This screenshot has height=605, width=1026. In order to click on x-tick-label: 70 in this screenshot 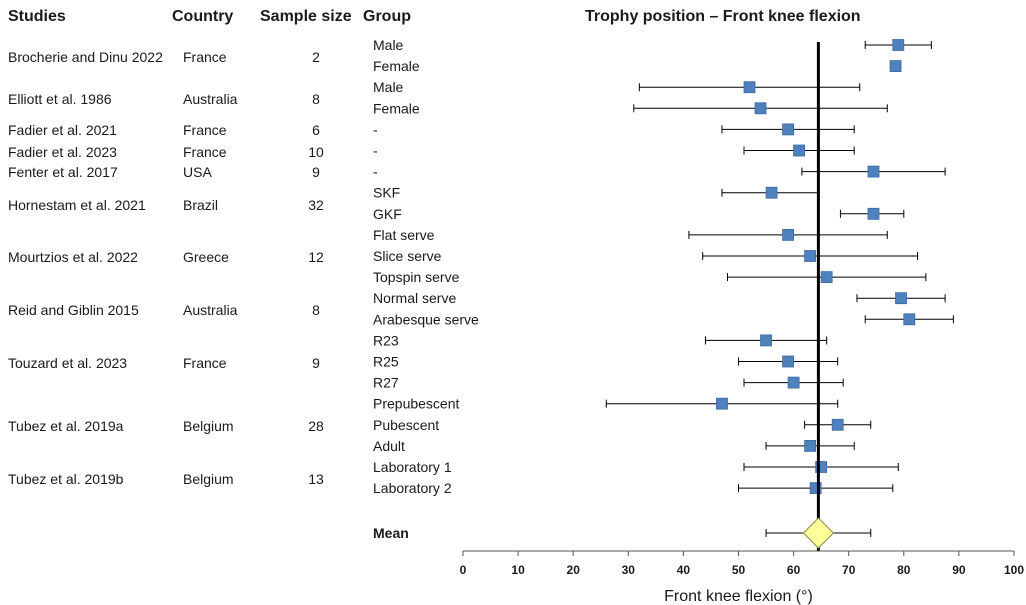, I will do `click(849, 570)`.